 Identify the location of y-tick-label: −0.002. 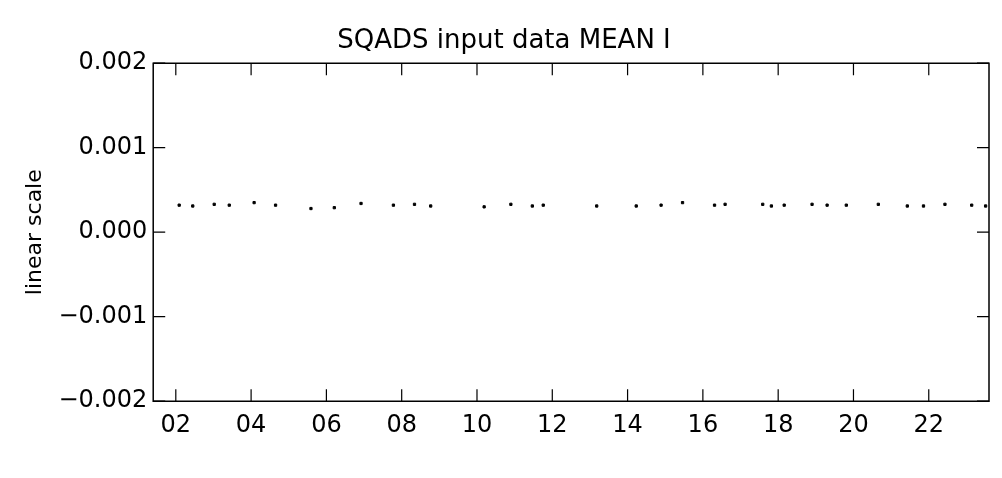
(103, 399).